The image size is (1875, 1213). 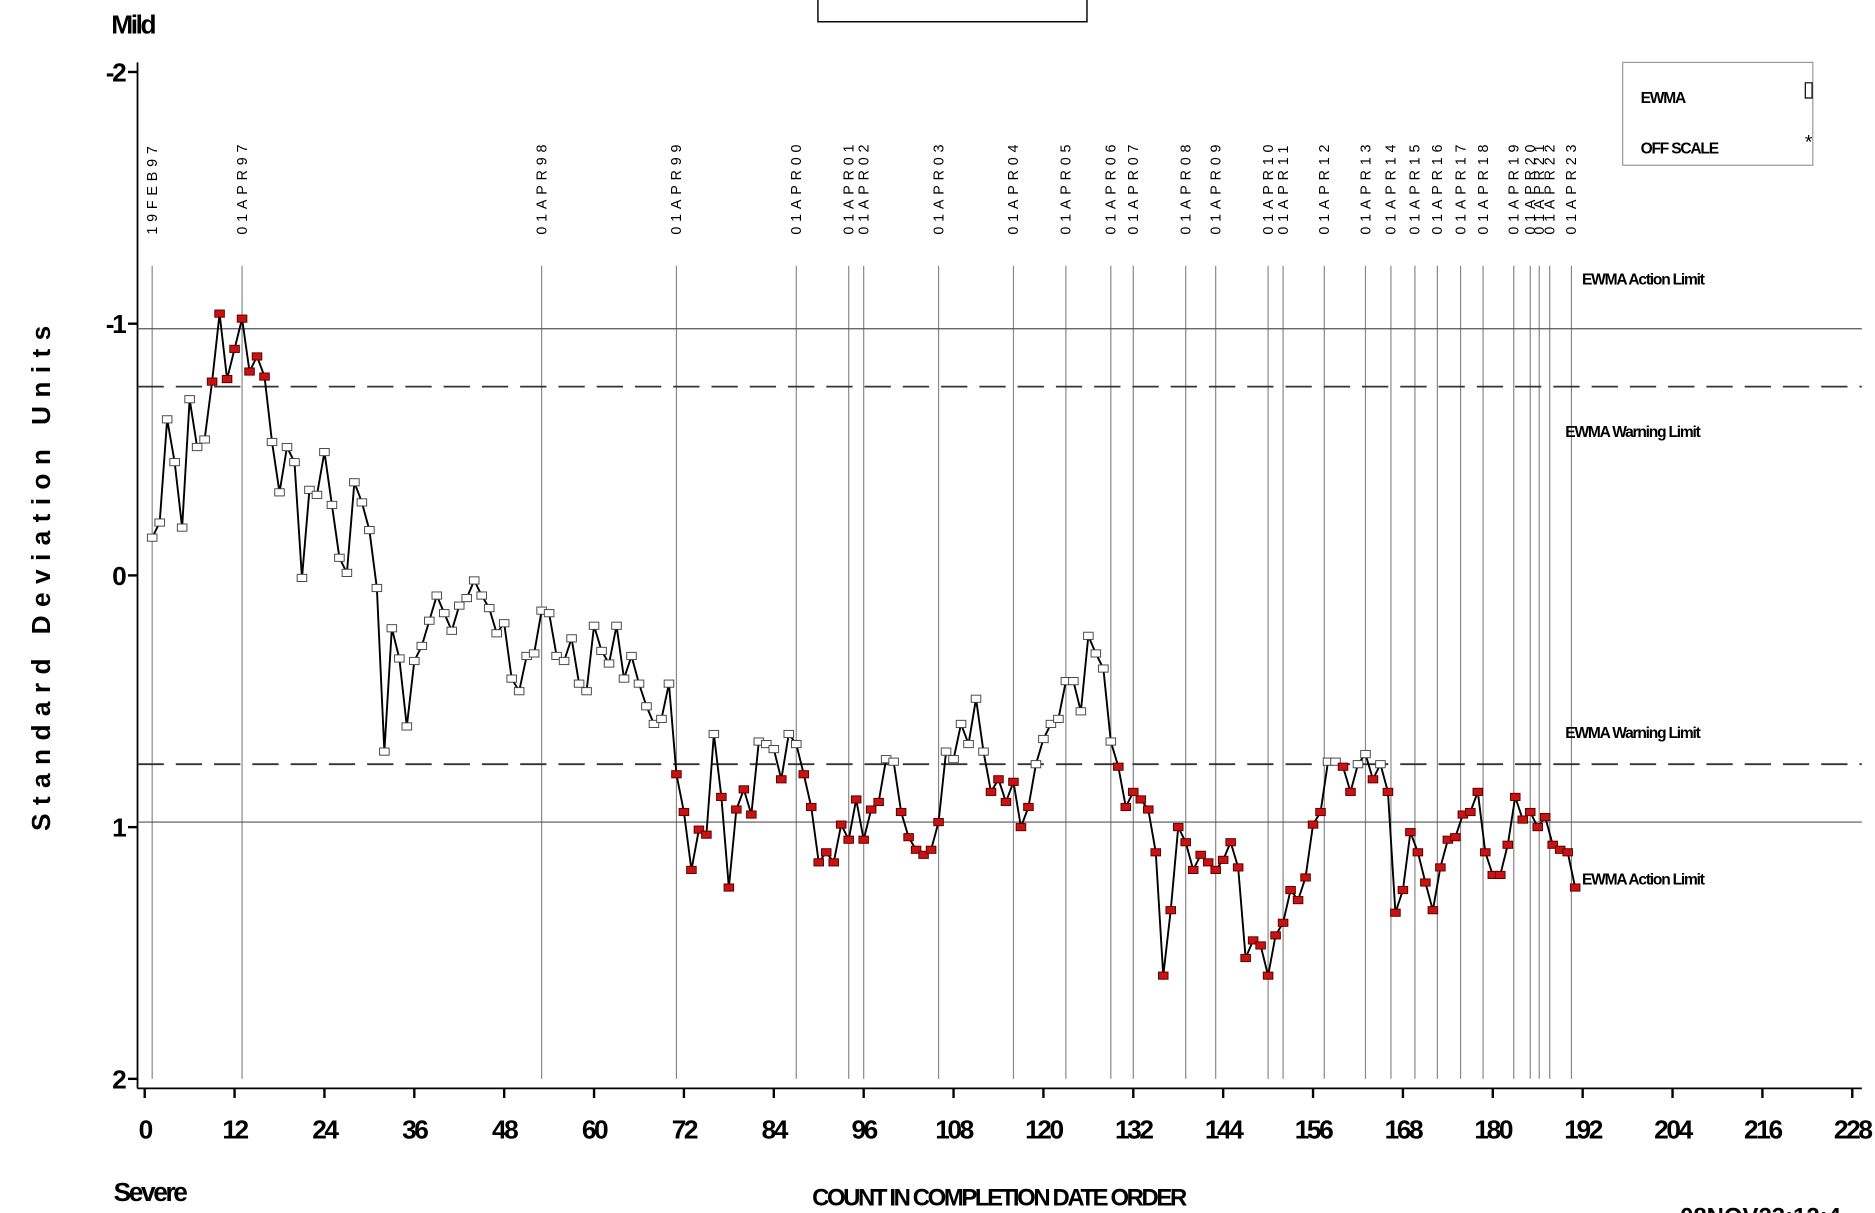 I want to click on x-tick-label: 192, so click(x=1583, y=1130).